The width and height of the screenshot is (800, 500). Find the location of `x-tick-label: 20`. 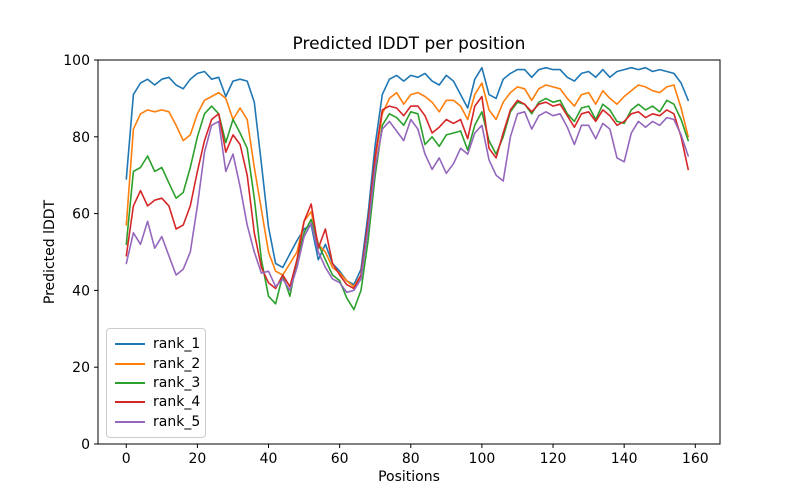

x-tick-label: 20 is located at coordinates (197, 459).